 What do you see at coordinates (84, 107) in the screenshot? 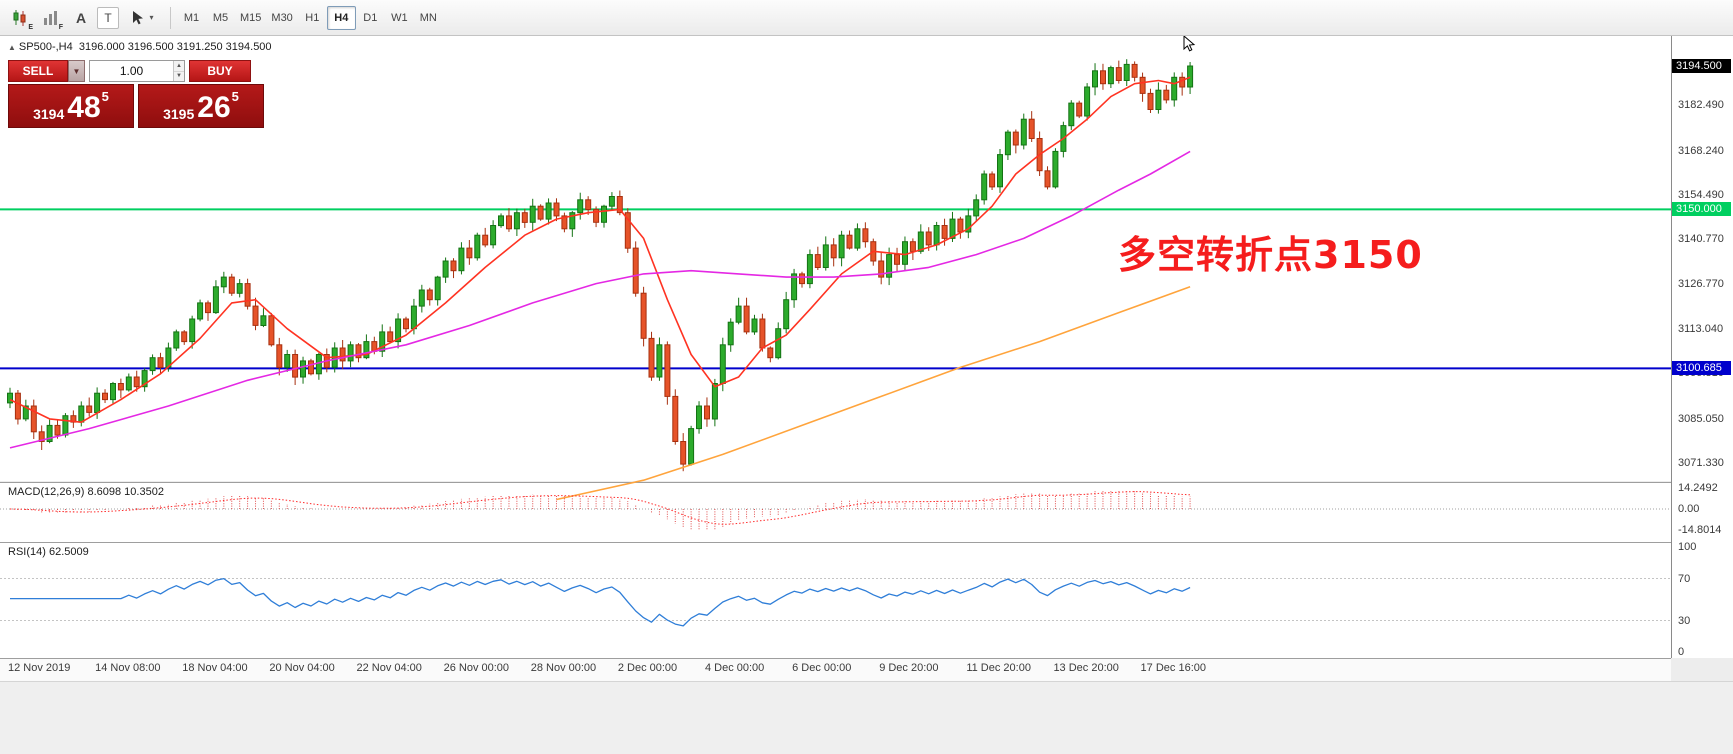
I see `bid-big-digits: 48` at bounding box center [84, 107].